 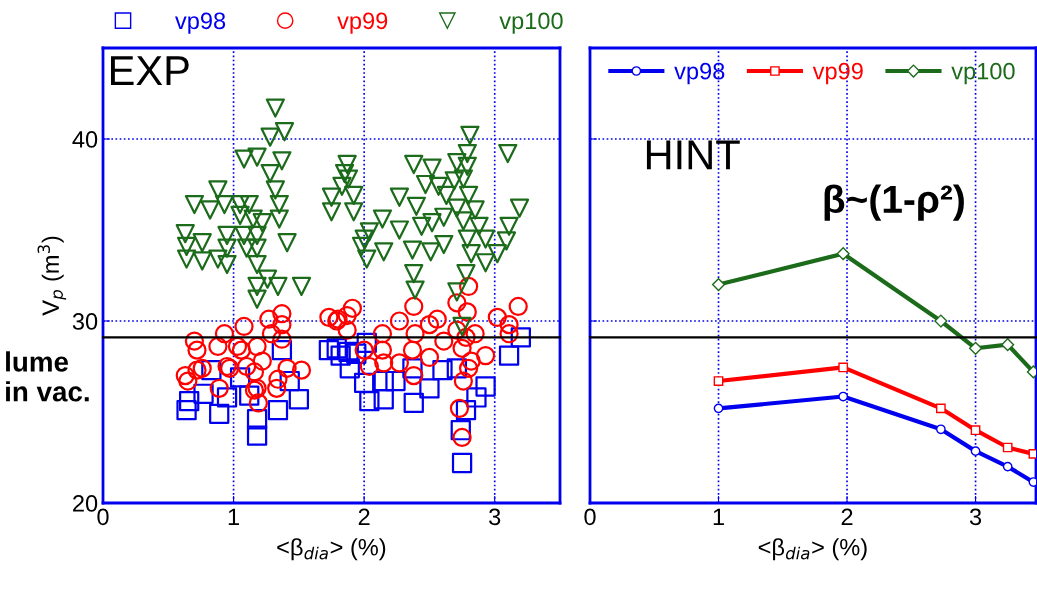 What do you see at coordinates (85, 321) in the screenshot?
I see `y-tick-label: 30` at bounding box center [85, 321].